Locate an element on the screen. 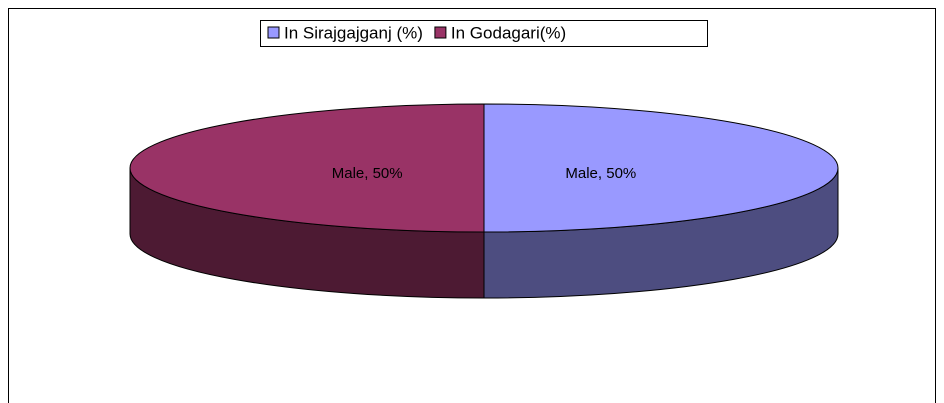  legend-label: In Sirajgajganj (%) is located at coordinates (353, 32).